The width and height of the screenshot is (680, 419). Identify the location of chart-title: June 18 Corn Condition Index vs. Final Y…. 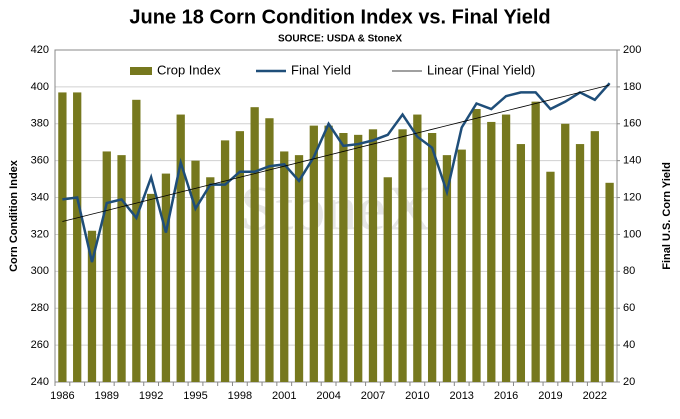
(339, 17).